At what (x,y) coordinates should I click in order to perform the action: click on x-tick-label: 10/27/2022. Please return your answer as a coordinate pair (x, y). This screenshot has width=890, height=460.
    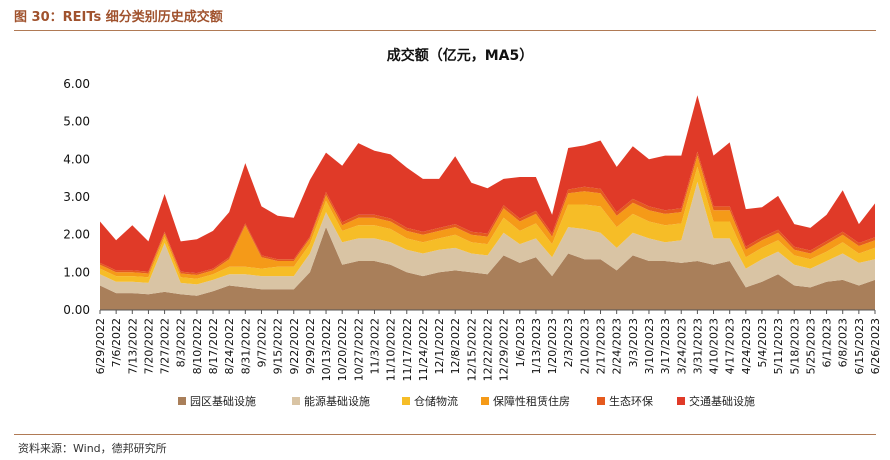
    Looking at the image, I should click on (358, 349).